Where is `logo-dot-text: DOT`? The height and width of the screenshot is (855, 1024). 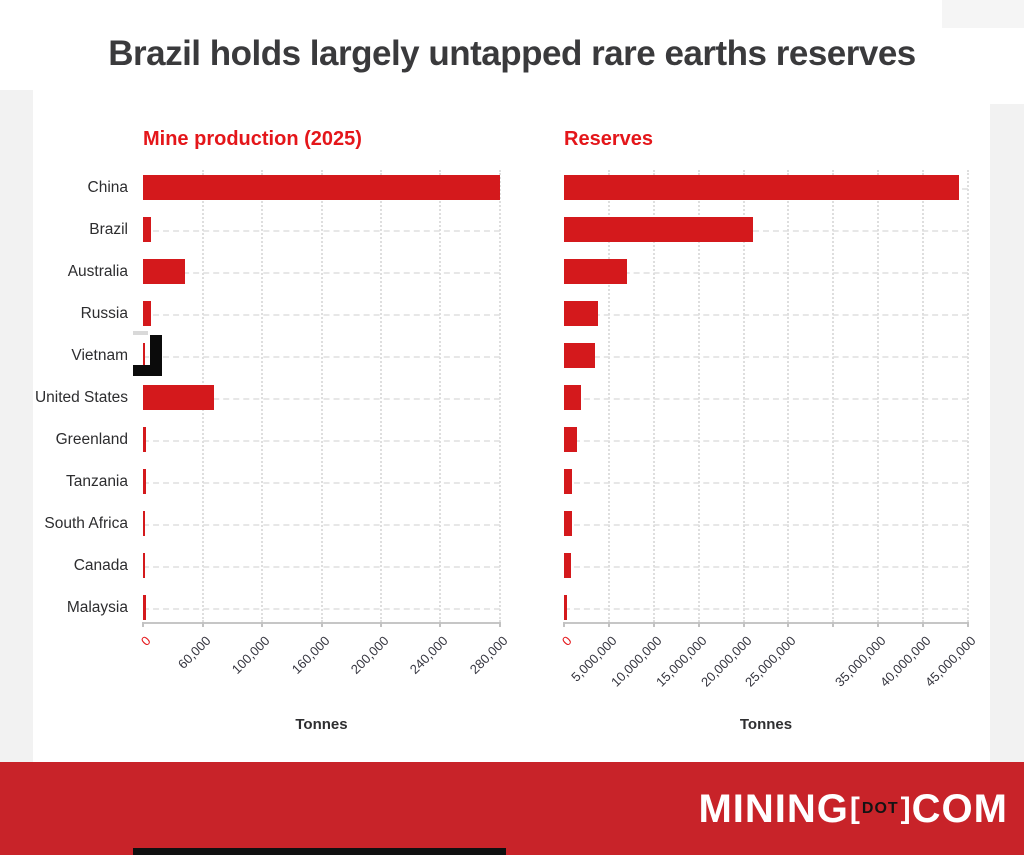
logo-dot-text: DOT is located at coordinates (880, 808).